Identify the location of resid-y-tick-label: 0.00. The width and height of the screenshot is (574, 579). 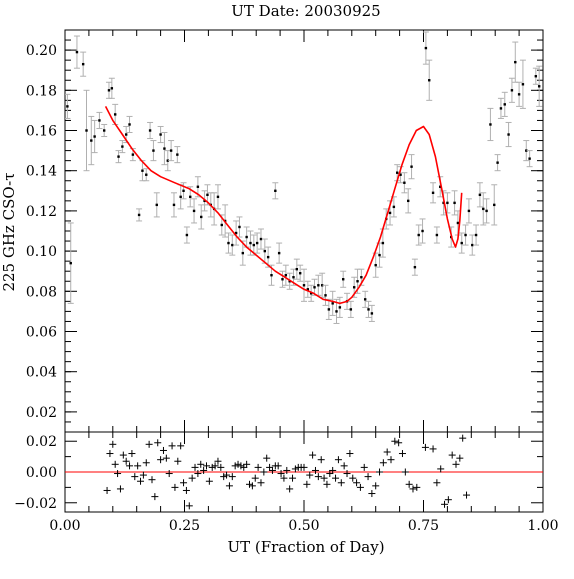
(41, 473).